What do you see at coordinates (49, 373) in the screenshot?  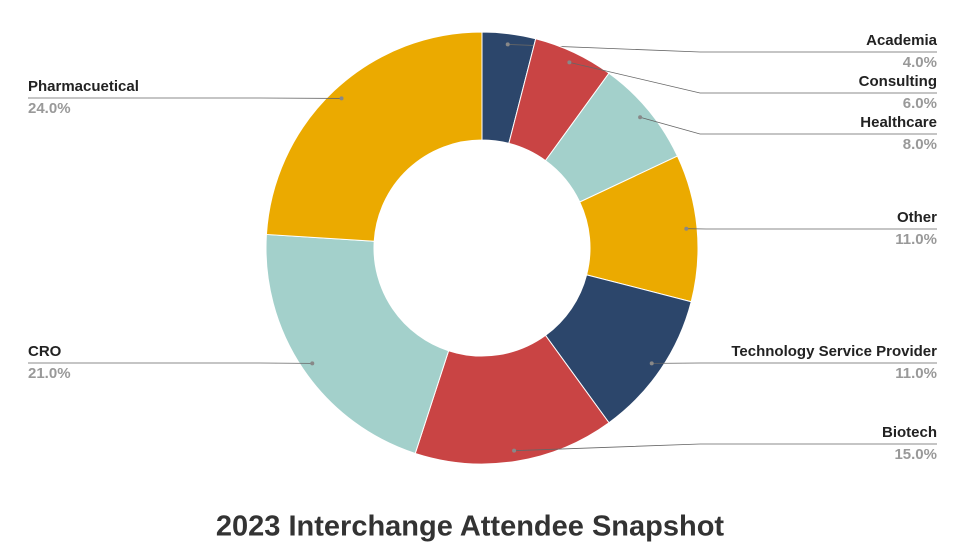 I see `slice-value-label: 21.0%` at bounding box center [49, 373].